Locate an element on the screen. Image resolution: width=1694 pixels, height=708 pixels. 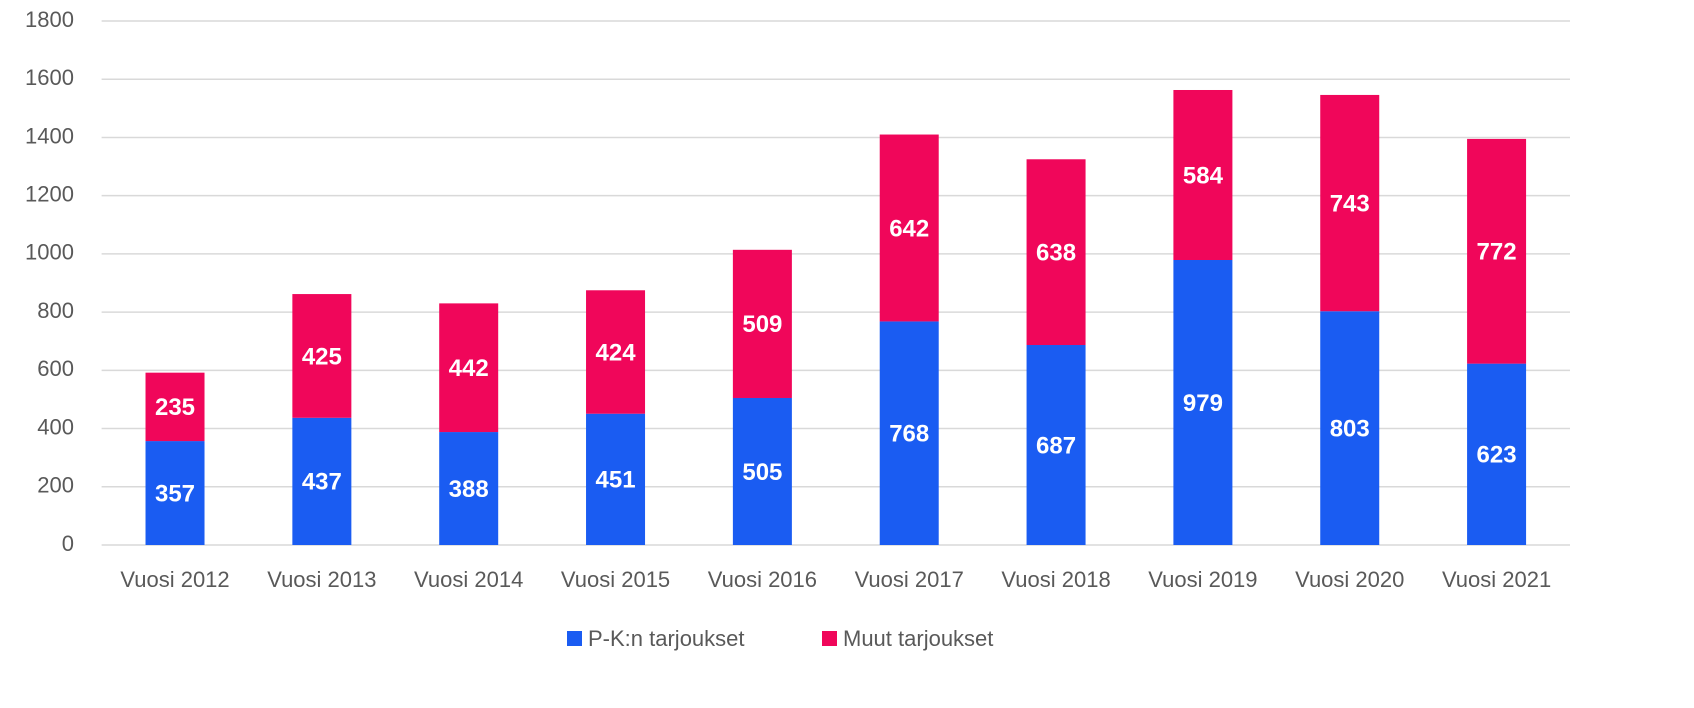
data-label: 584 is located at coordinates (1203, 175).